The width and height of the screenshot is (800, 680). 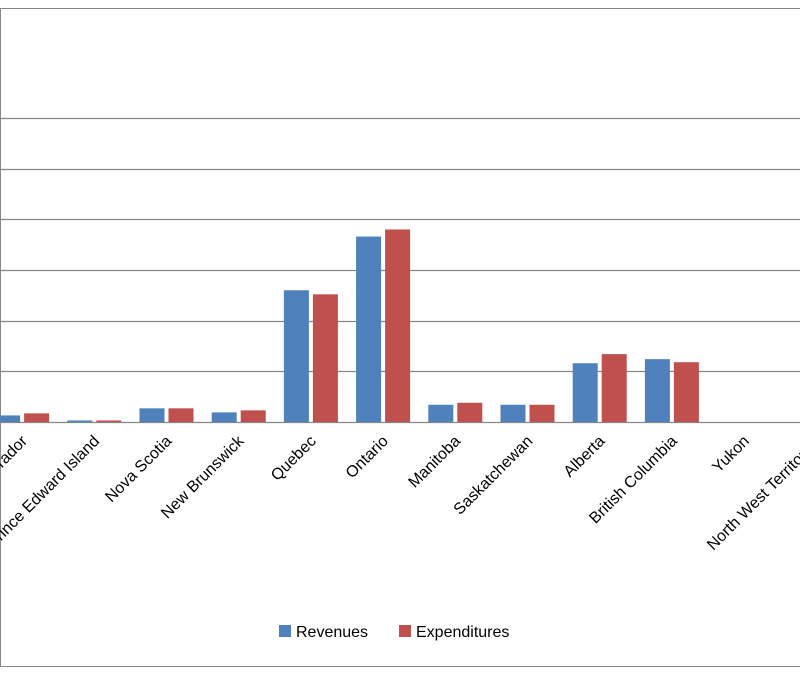 What do you see at coordinates (285, 631) in the screenshot?
I see `legend-swatch-revenues` at bounding box center [285, 631].